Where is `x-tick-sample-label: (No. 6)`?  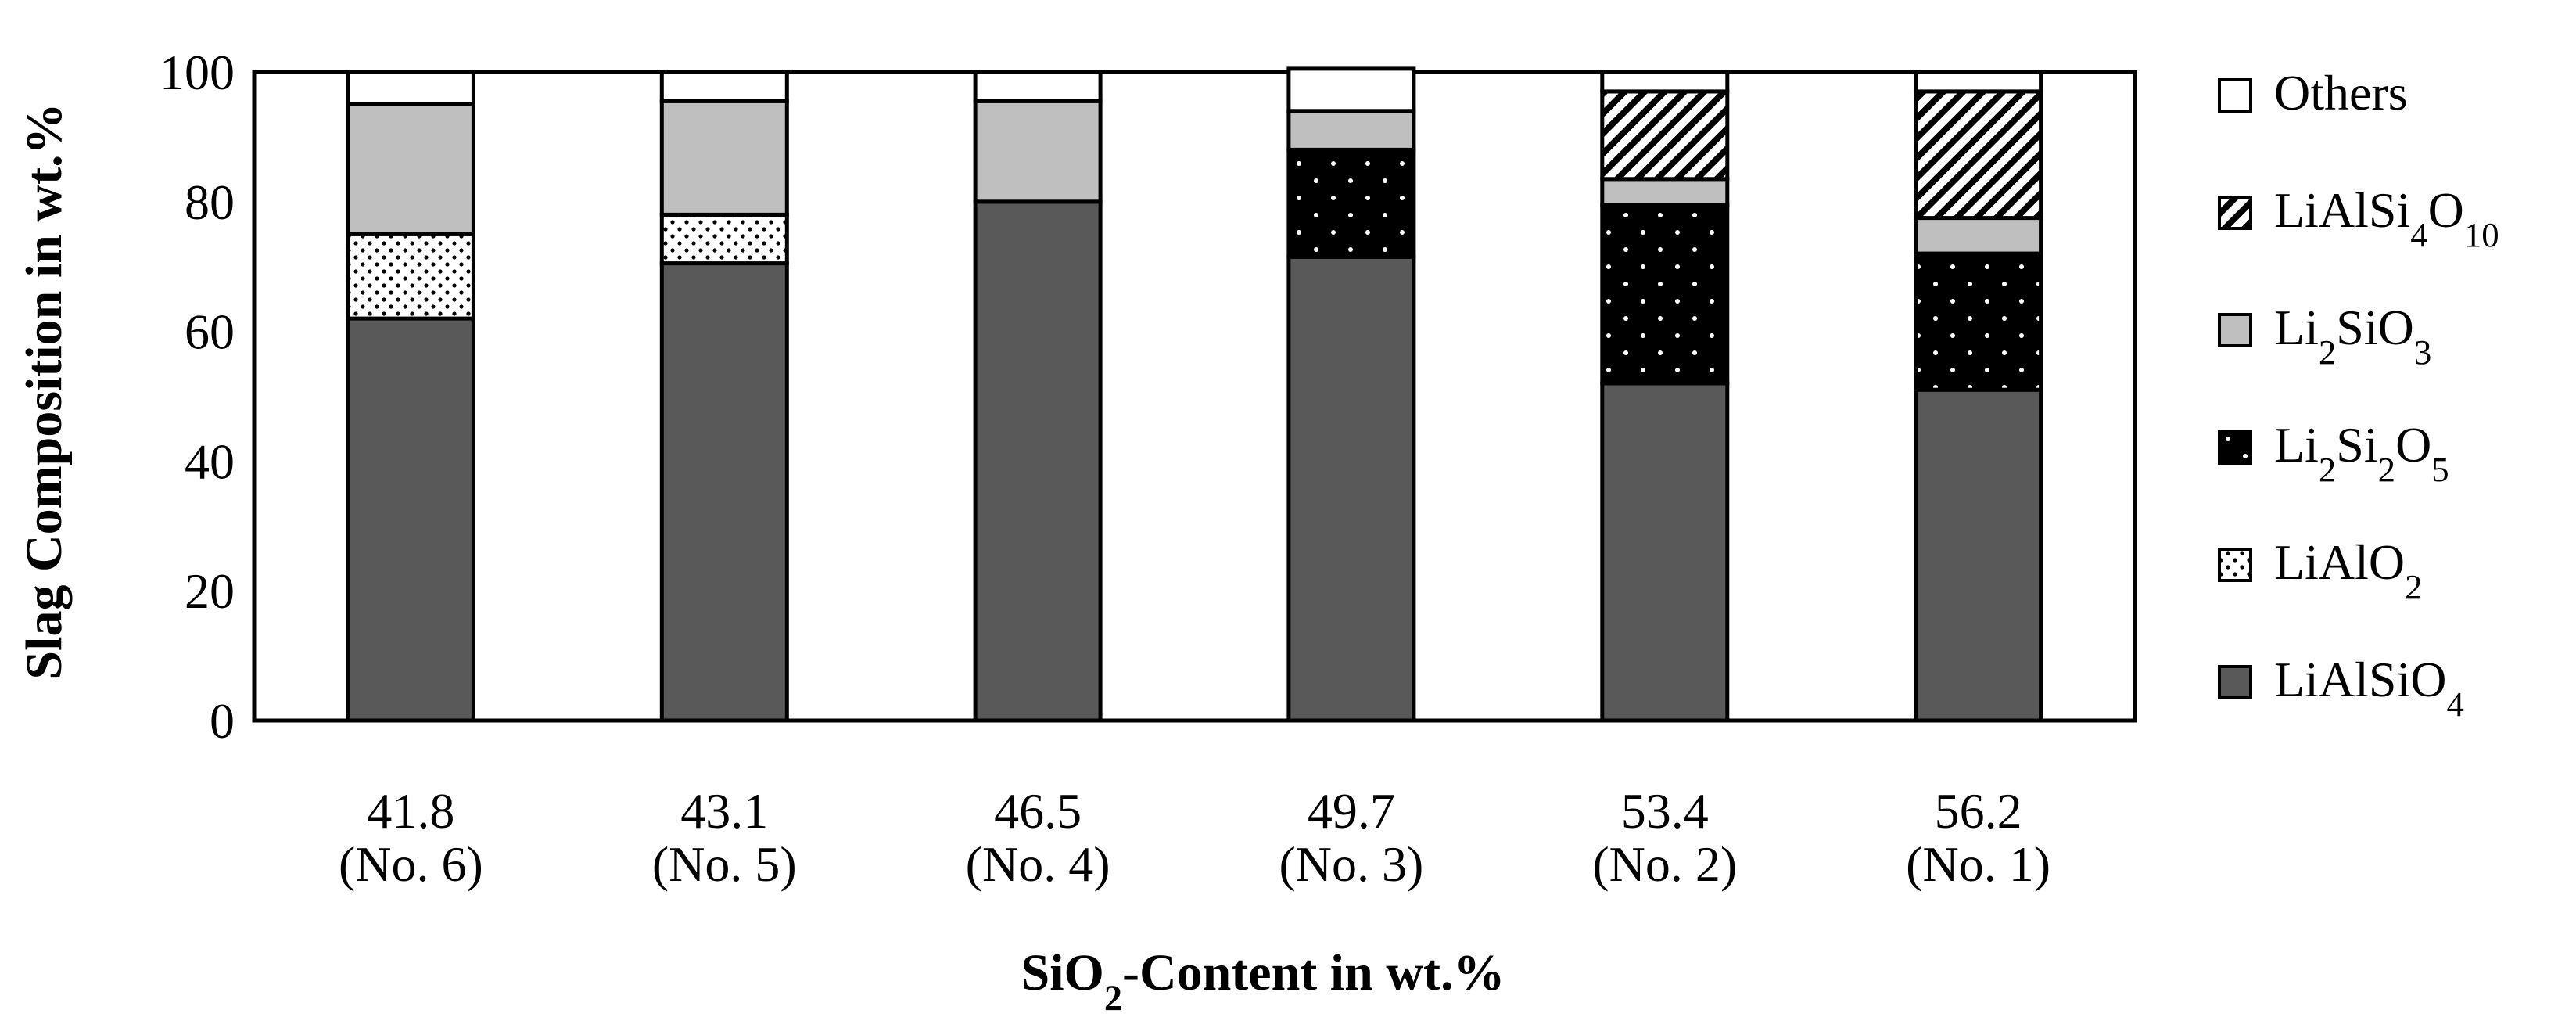
x-tick-sample-label: (No. 6) is located at coordinates (411, 864).